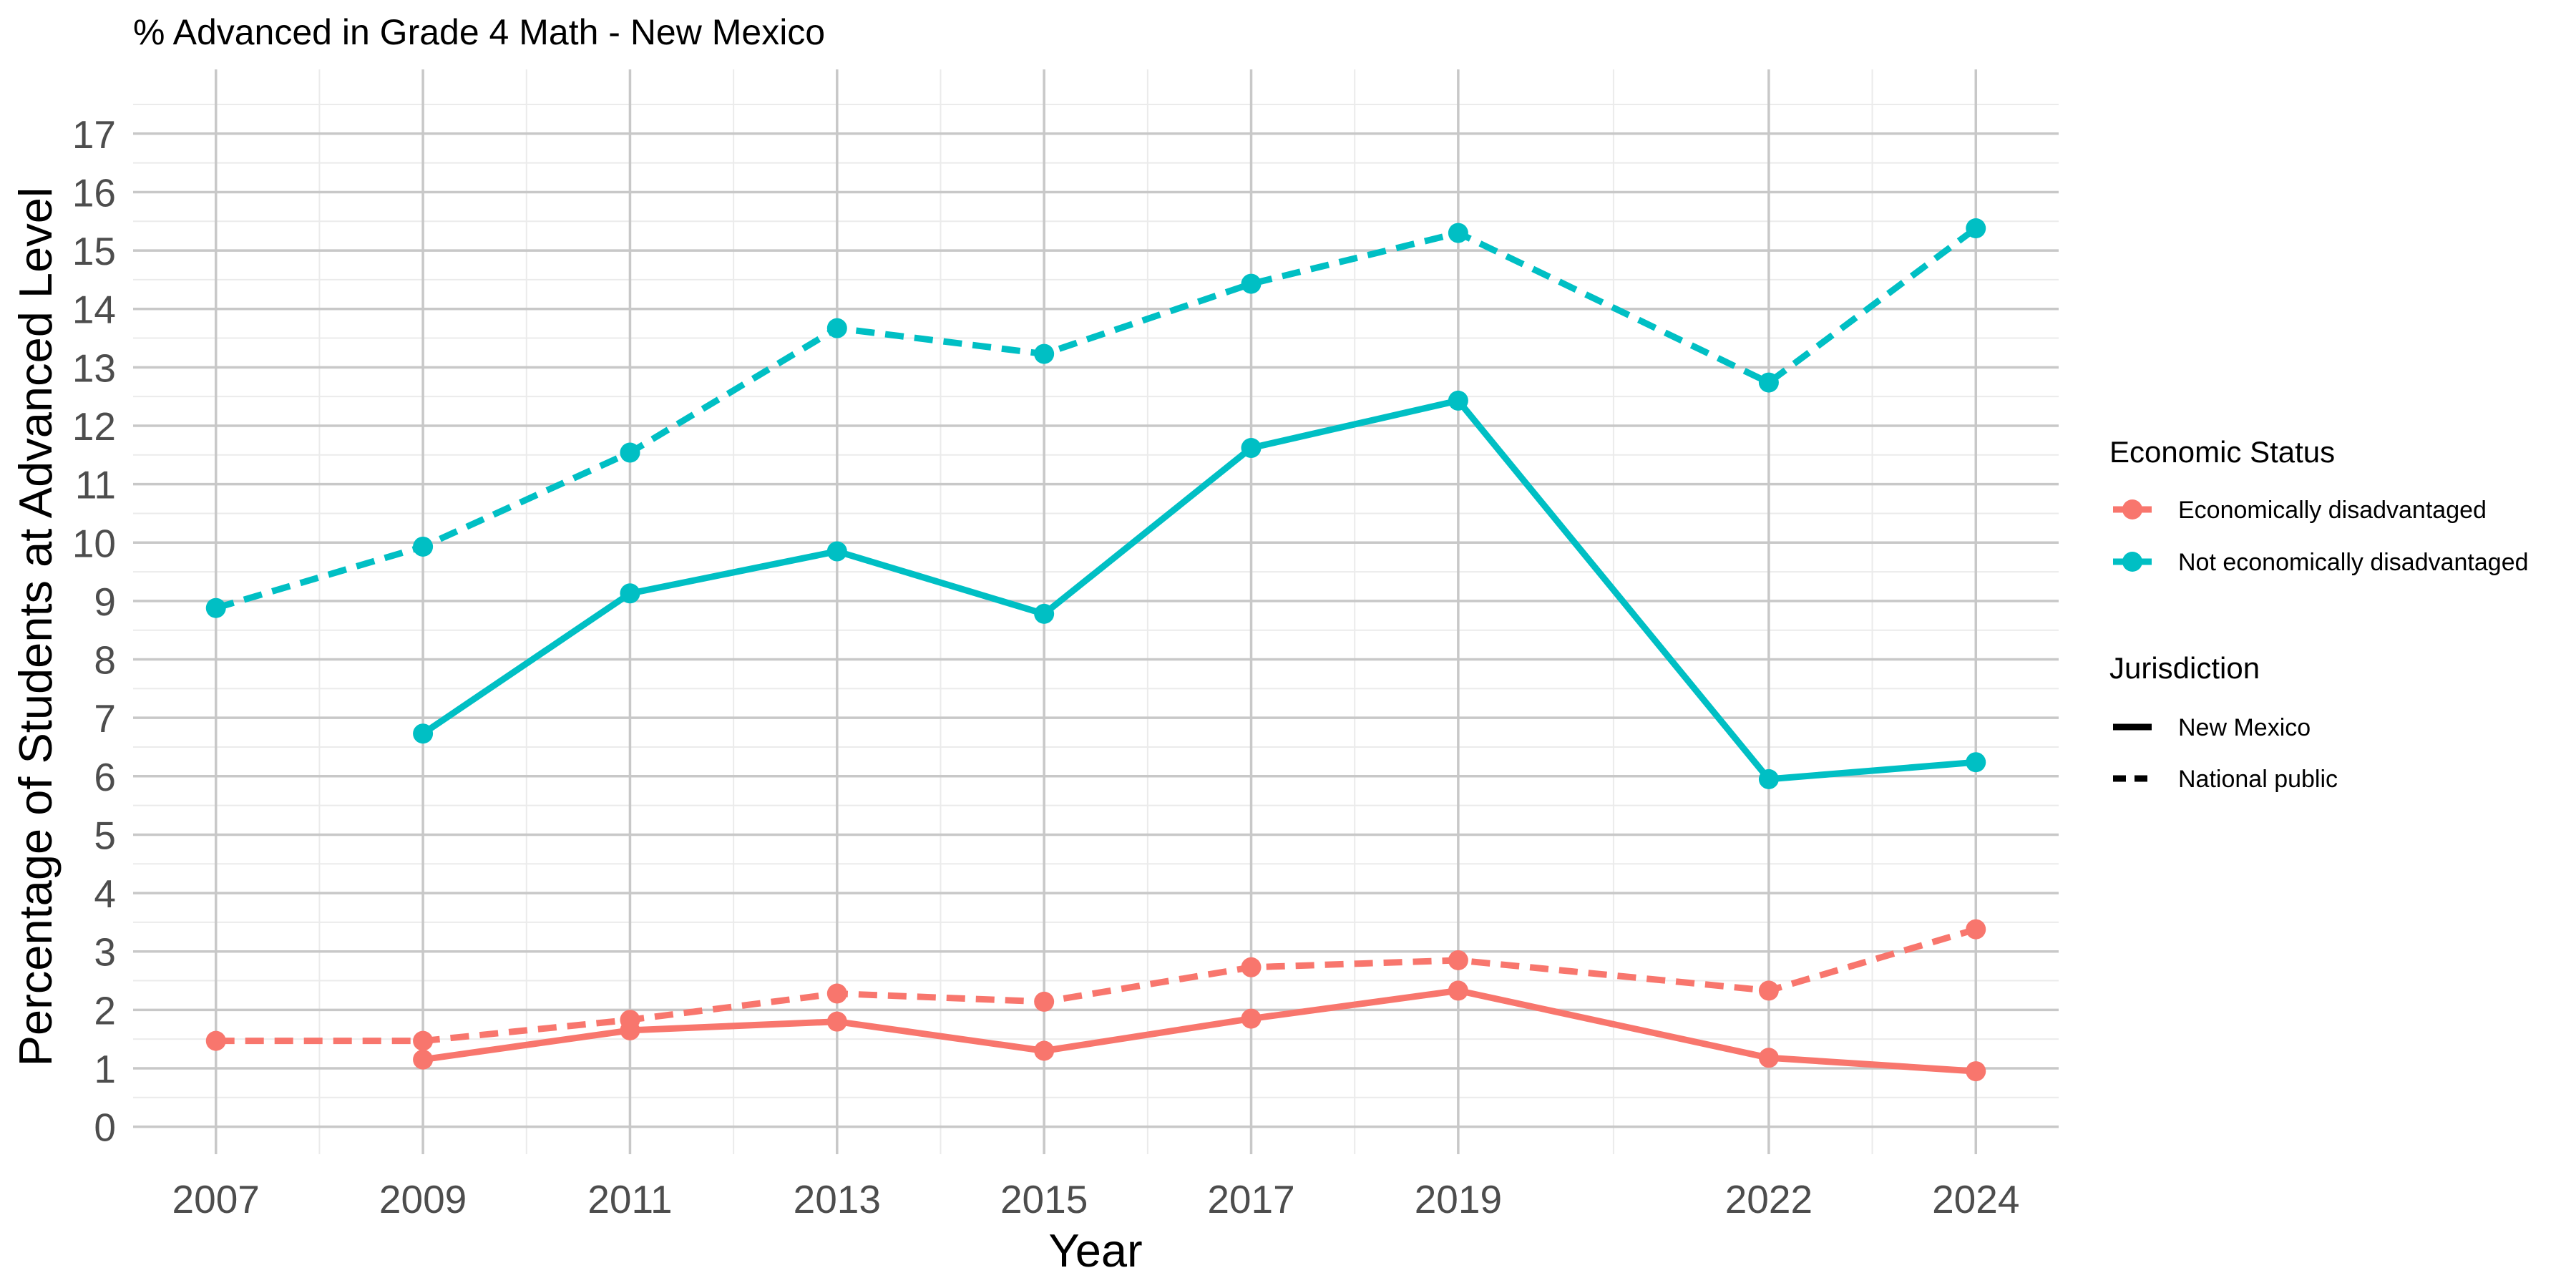 The width and height of the screenshot is (2576, 1288). I want to click on x-tick-label: 2017, so click(1250, 1199).